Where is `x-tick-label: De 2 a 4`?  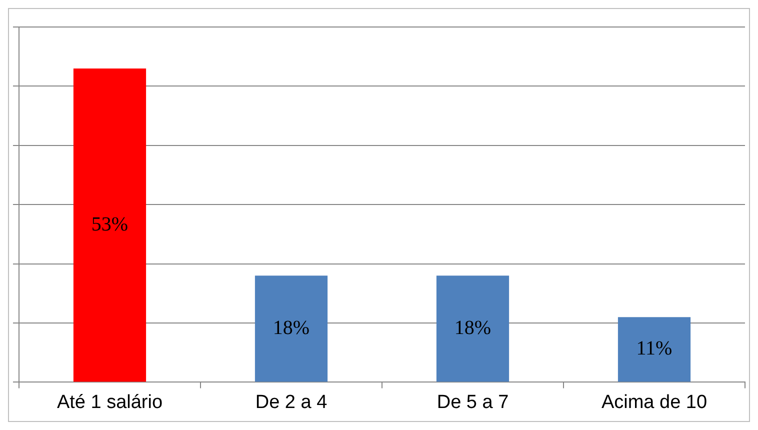
x-tick-label: De 2 a 4 is located at coordinates (291, 402).